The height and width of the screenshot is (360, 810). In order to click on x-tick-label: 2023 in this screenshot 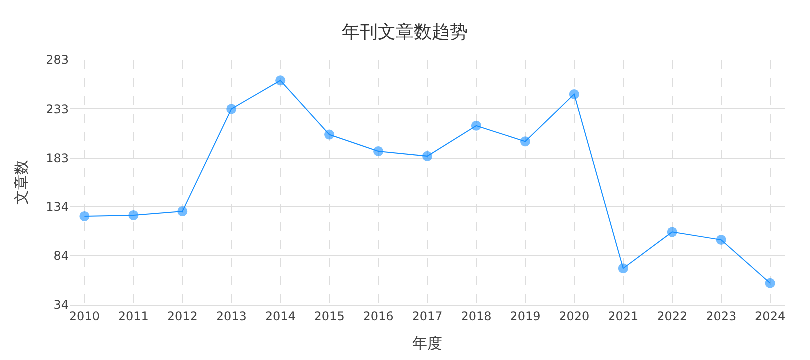, I will do `click(721, 316)`.